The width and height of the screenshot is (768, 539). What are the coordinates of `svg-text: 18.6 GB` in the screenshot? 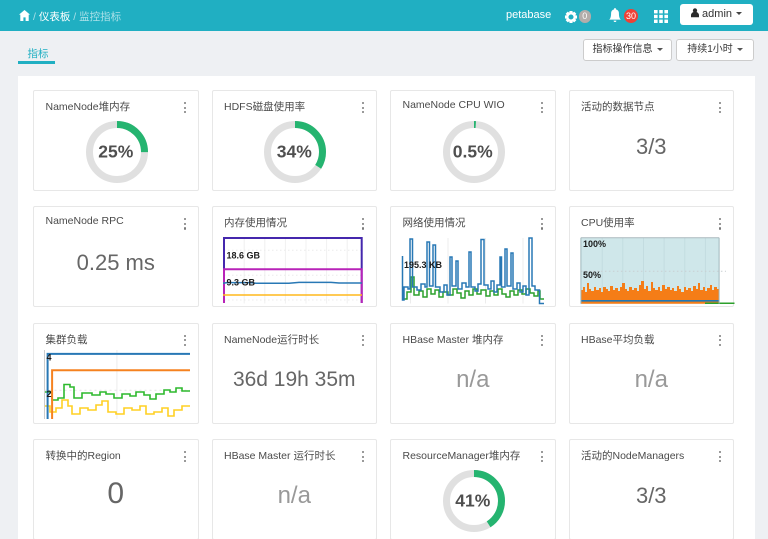 It's located at (243, 256).